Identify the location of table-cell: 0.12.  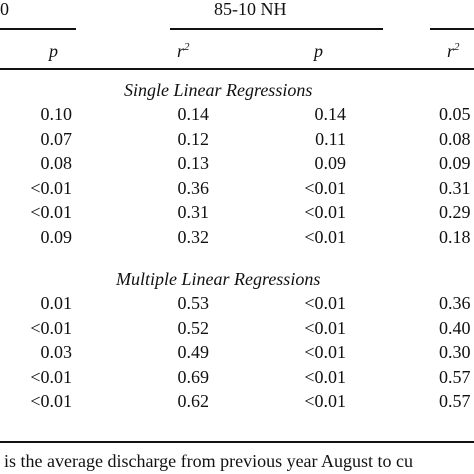
(193, 138).